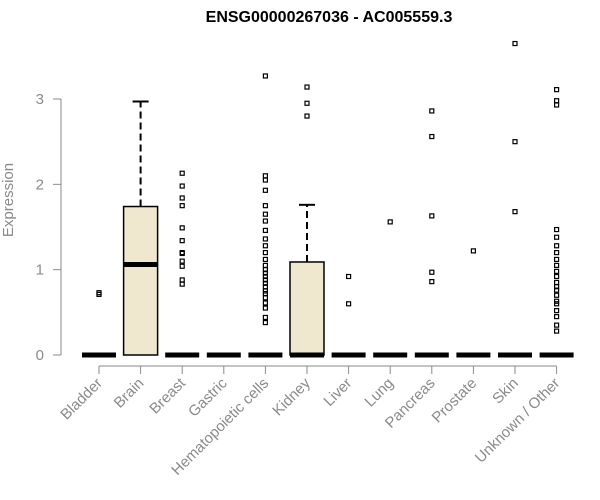 This screenshot has height=500, width=600. I want to click on y-tick-label: 3, so click(40, 99).